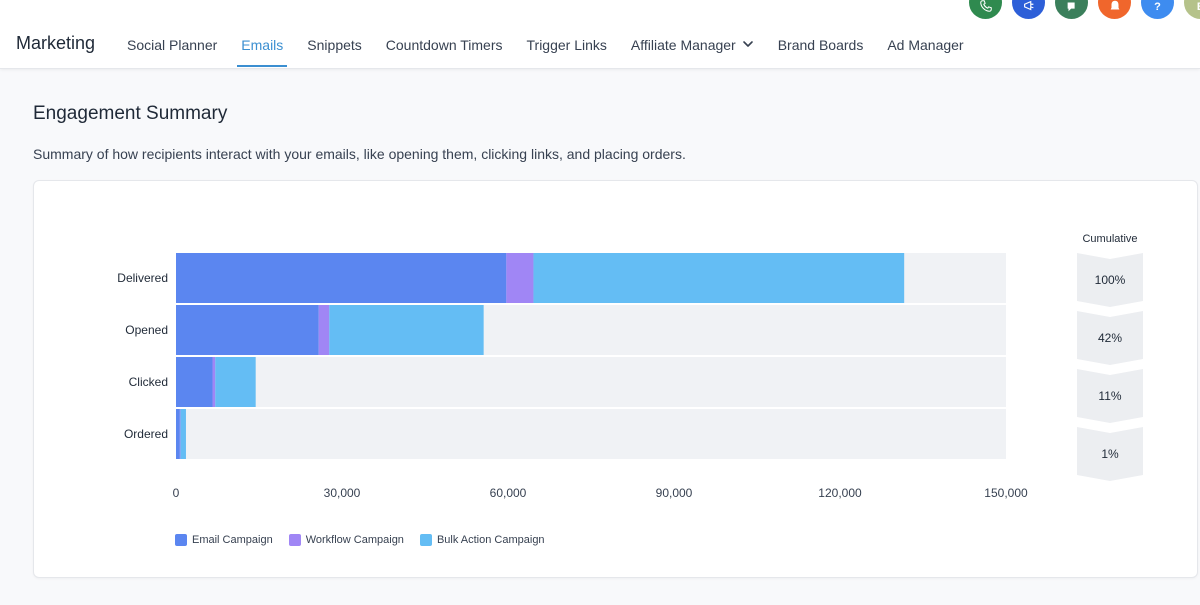  I want to click on bar-workflow-campaign-ordered, so click(180, 434).